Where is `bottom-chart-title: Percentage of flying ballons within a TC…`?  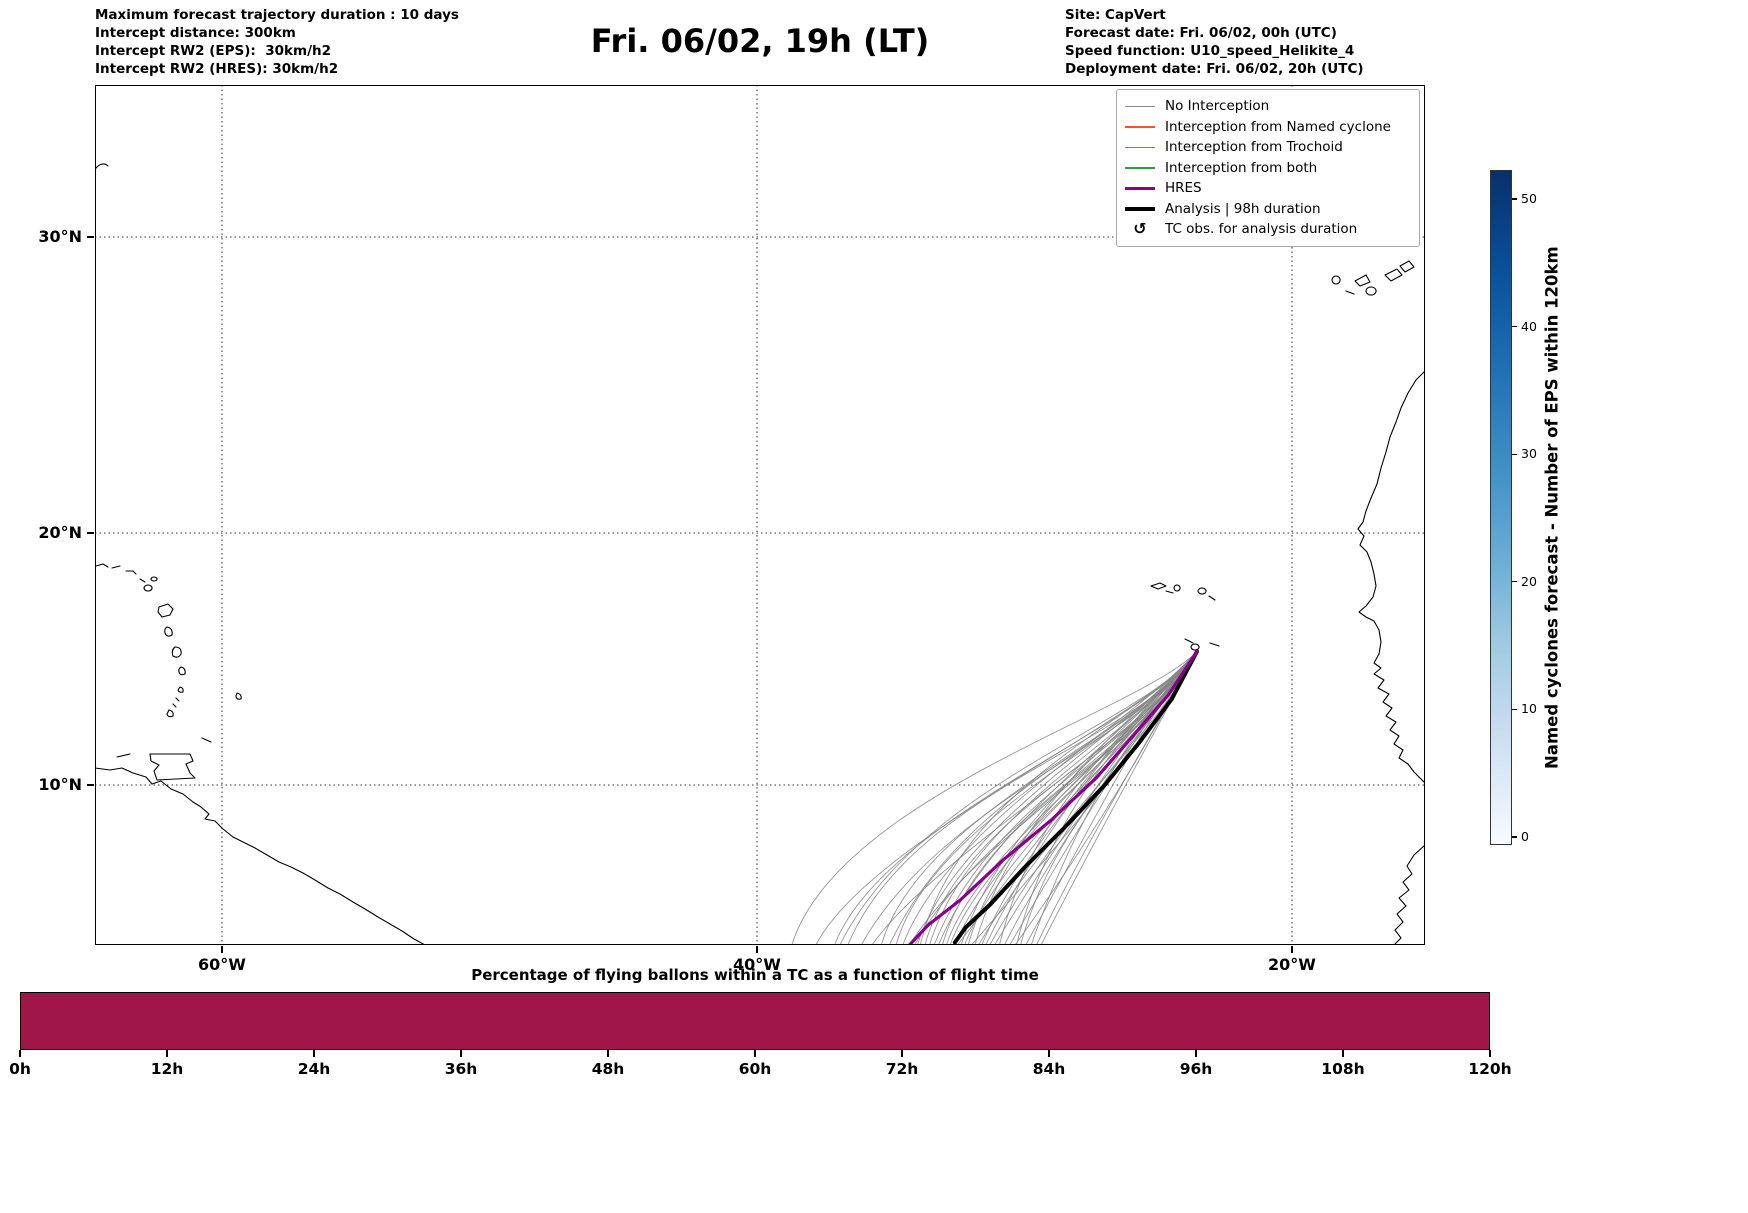 bottom-chart-title: Percentage of flying ballons within a TC… is located at coordinates (755, 975).